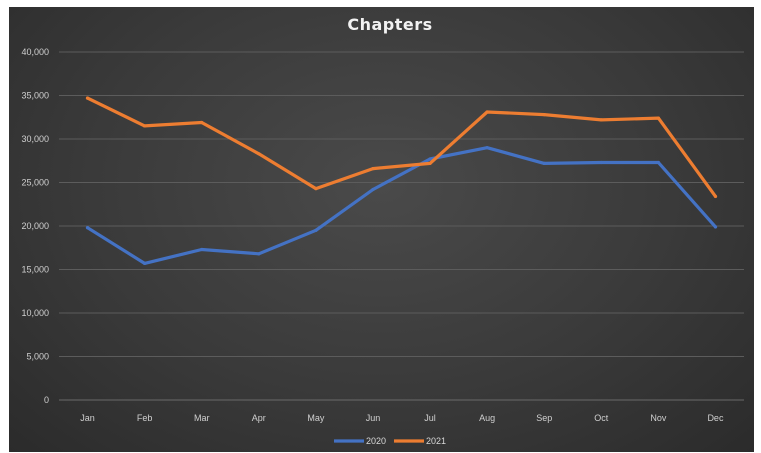  What do you see at coordinates (402, 418) in the screenshot?
I see `x-axis-ticks: Jan Feb Mar Apr May Jun Jul Aug Sep Oct Nov Dec` at bounding box center [402, 418].